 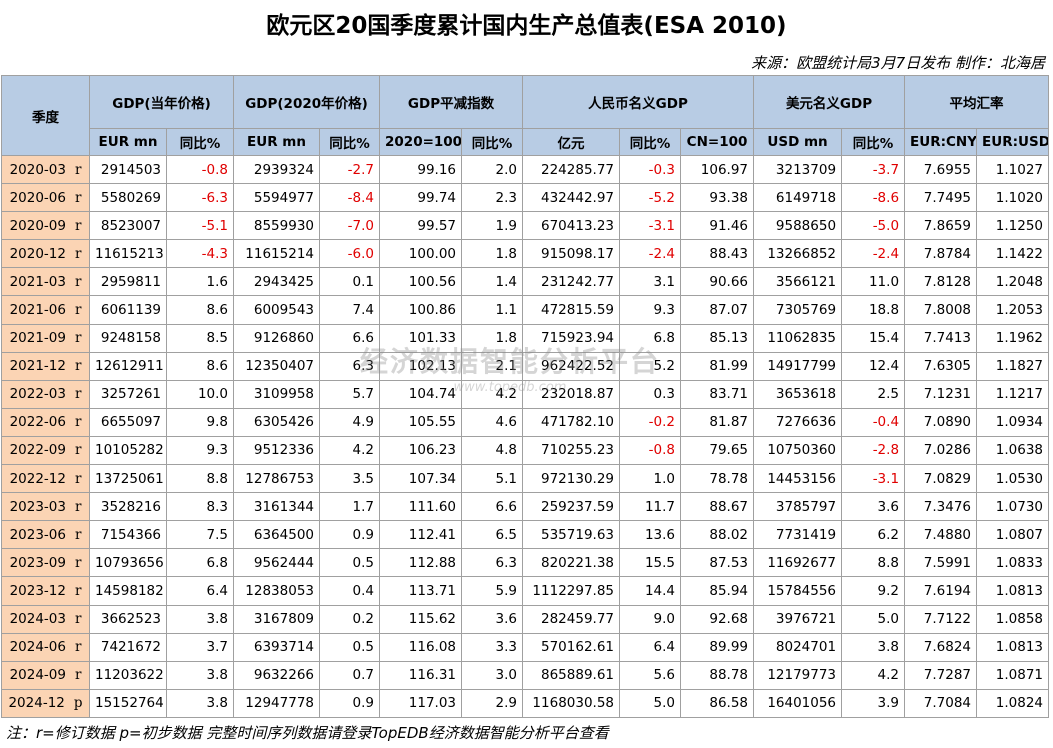 I want to click on value-cell: 78.78, so click(x=717, y=479).